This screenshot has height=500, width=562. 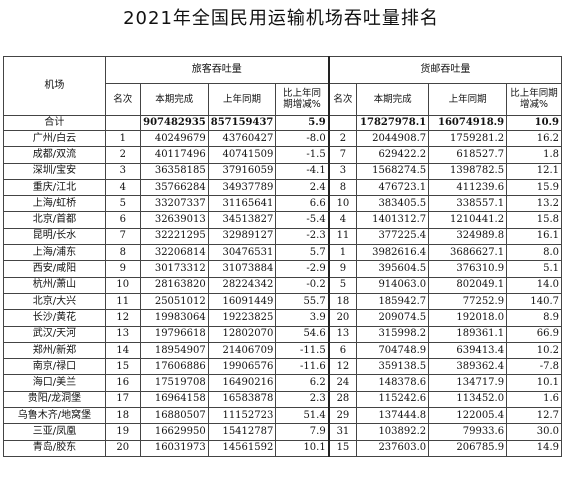 What do you see at coordinates (468, 99) in the screenshot?
I see `cargo-last-year-header: 上年同期` at bounding box center [468, 99].